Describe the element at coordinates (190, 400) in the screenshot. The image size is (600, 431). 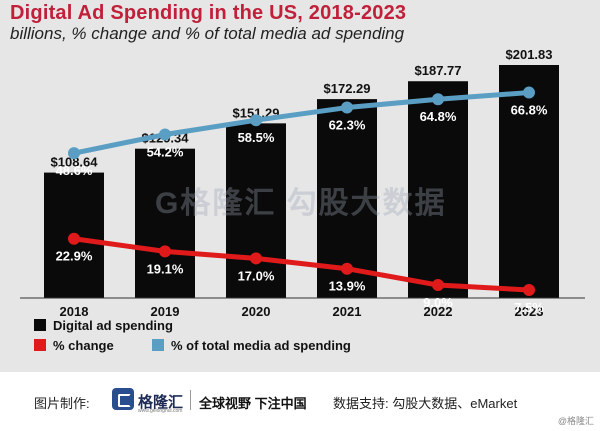
I see `footer-divider` at that location.